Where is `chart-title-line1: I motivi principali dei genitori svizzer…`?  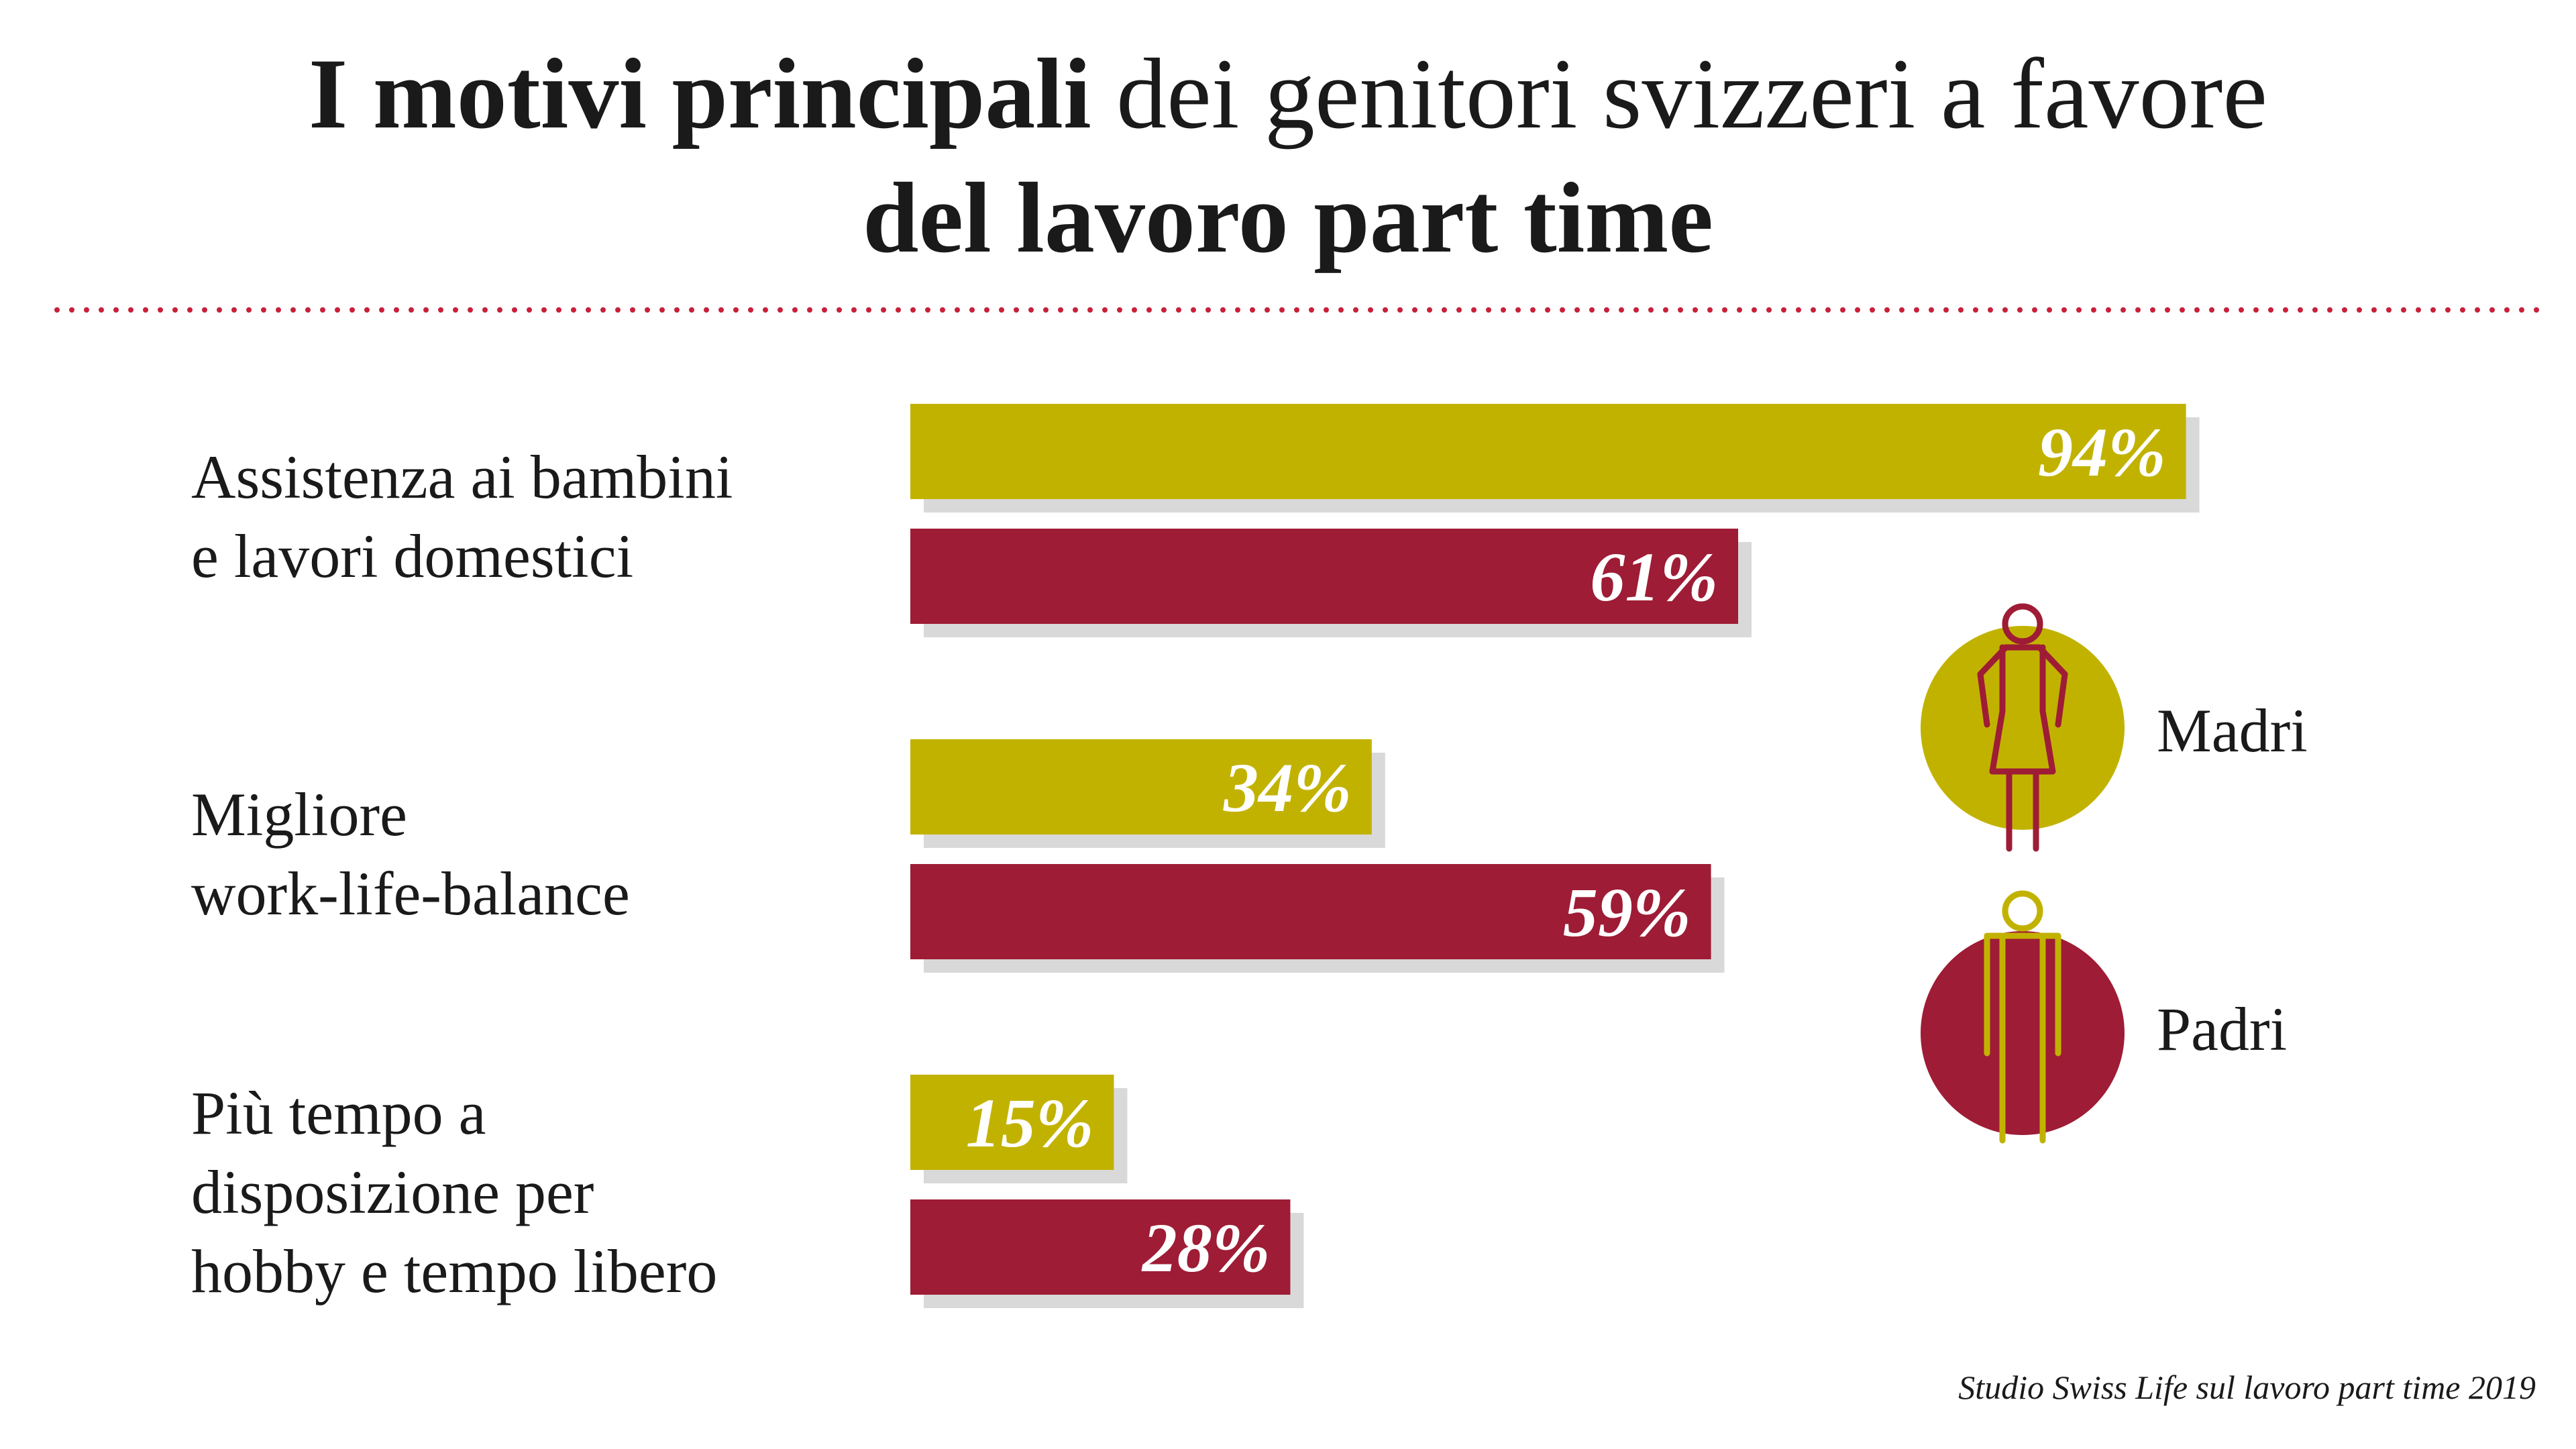 chart-title-line1: I motivi principali dei genitori svizzer… is located at coordinates (1288, 94).